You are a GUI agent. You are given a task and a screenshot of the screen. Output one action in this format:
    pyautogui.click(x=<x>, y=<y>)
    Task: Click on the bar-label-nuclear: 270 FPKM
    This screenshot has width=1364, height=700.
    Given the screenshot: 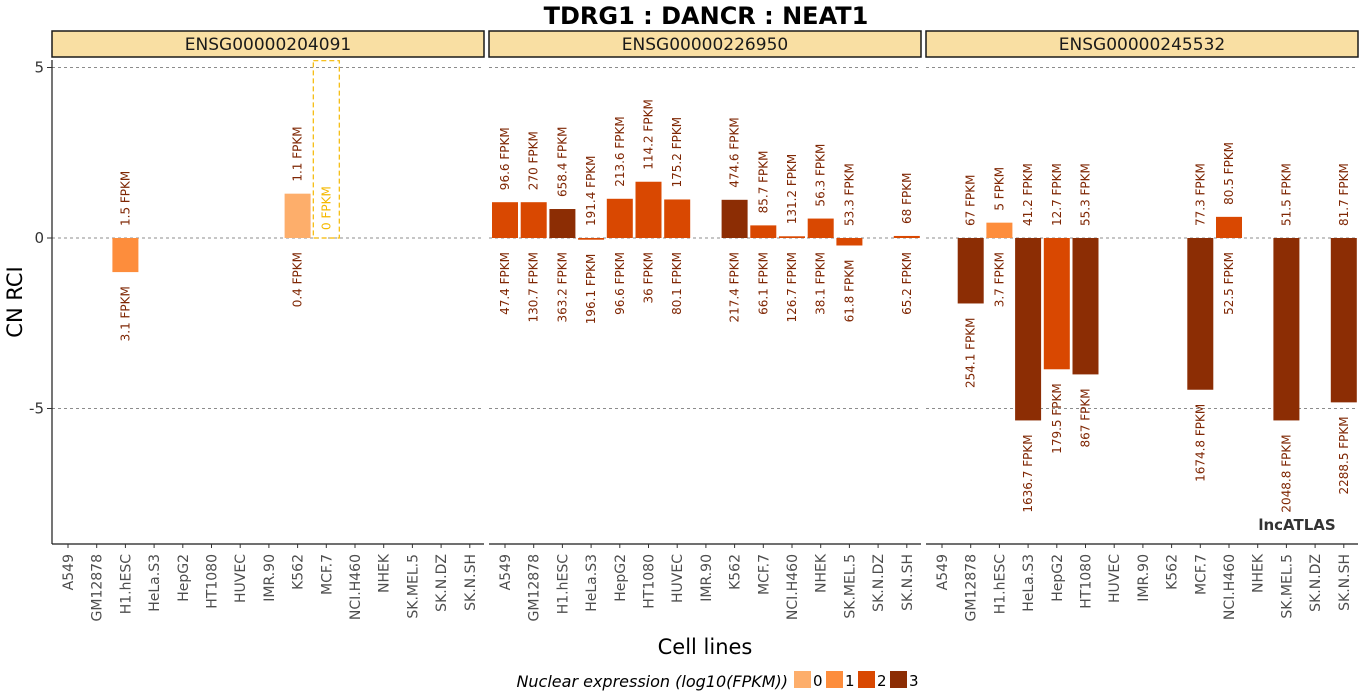 What is the action you would take?
    pyautogui.click(x=534, y=160)
    